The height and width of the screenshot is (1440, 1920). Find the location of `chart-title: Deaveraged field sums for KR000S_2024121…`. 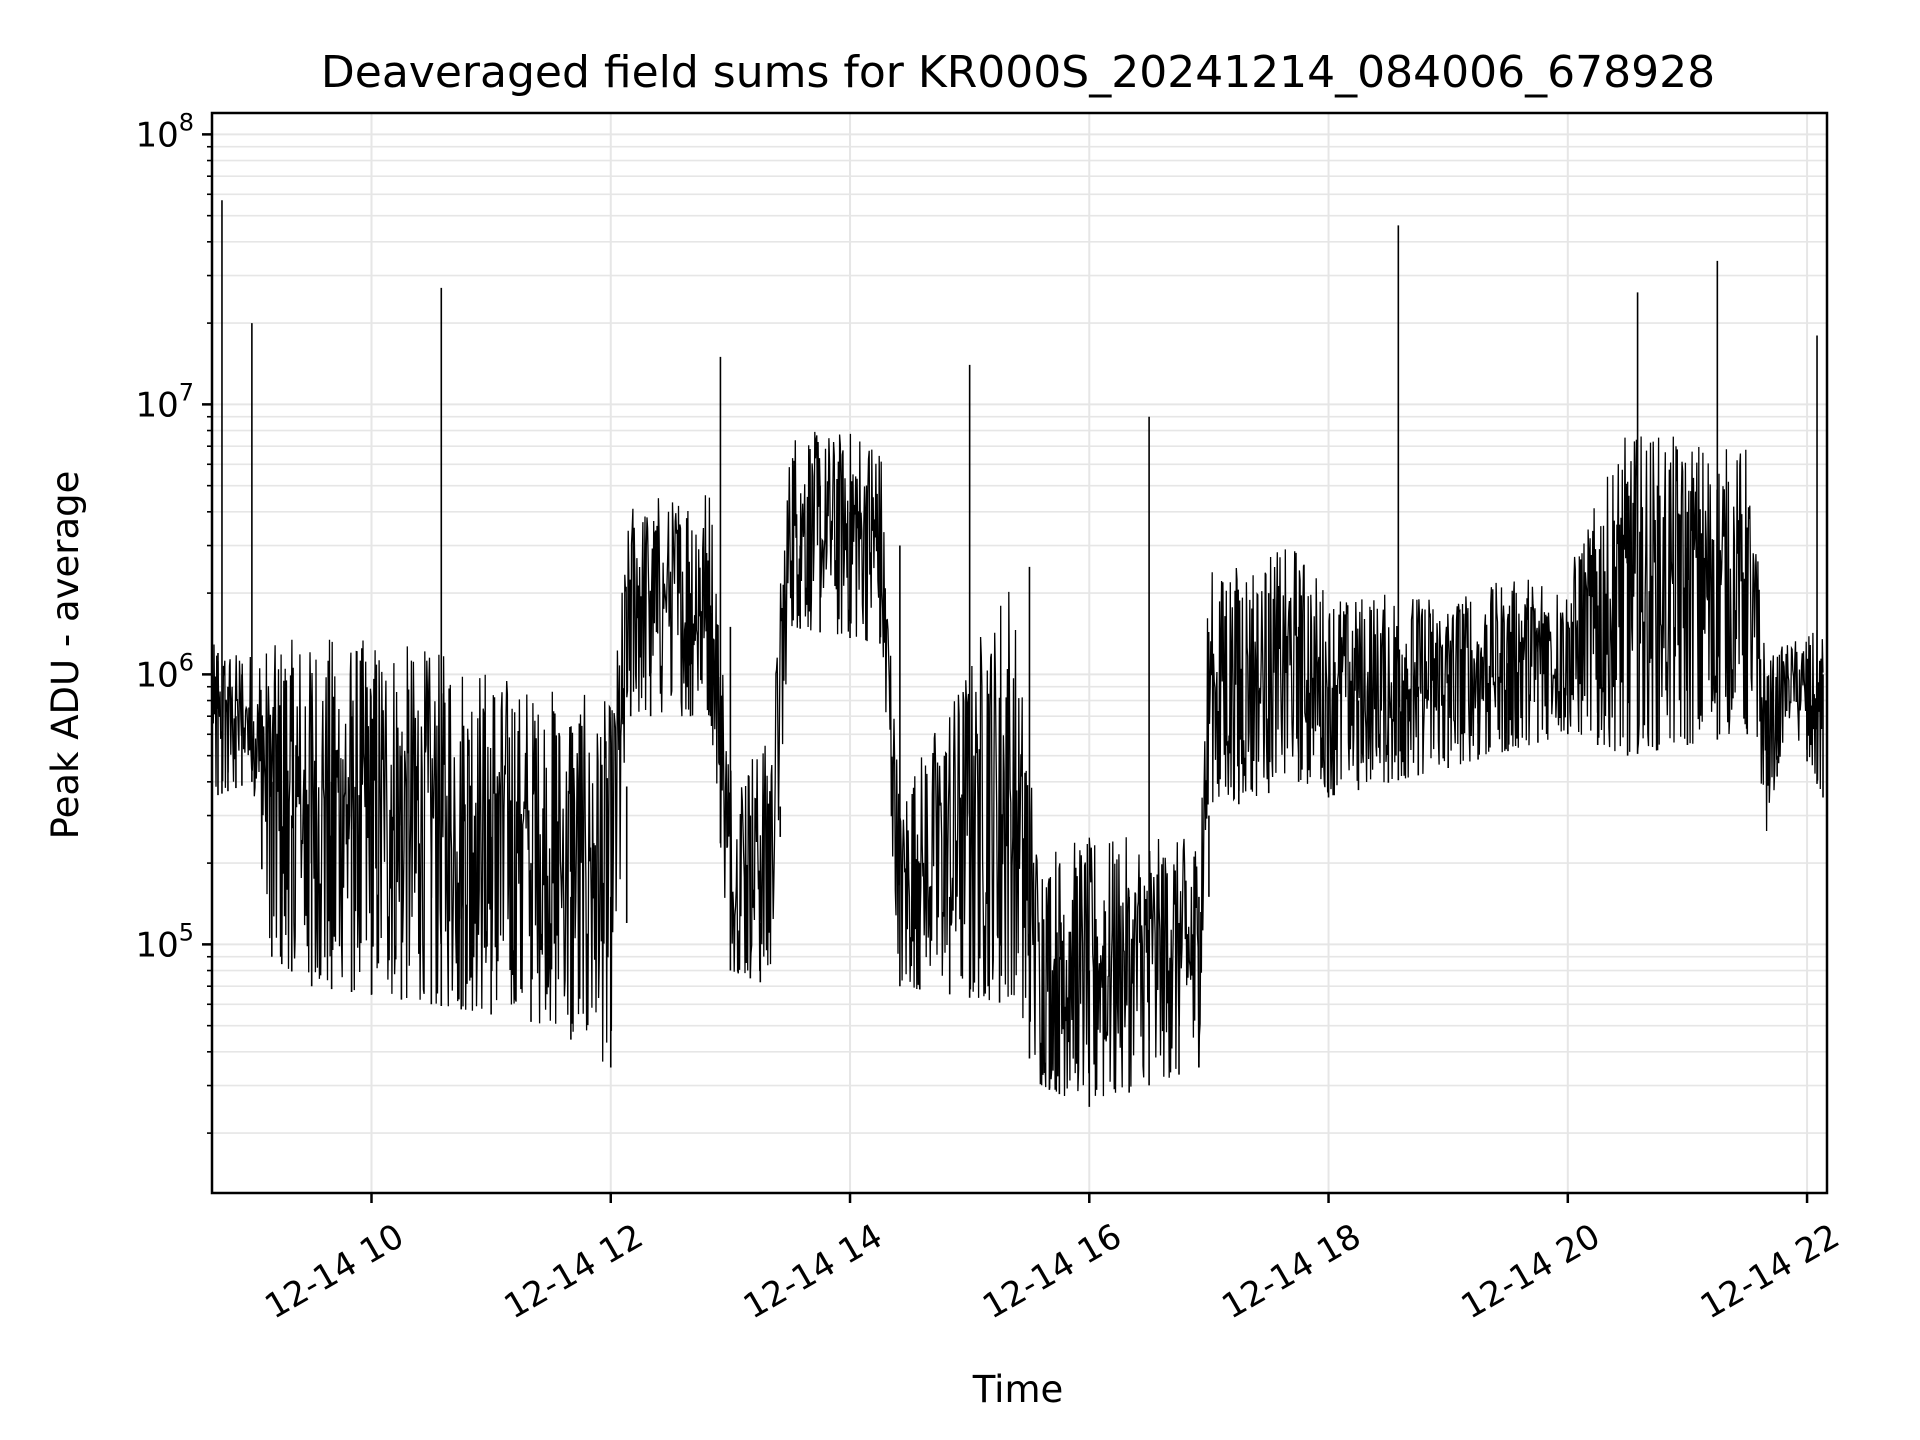

chart-title: Deaveraged field sums for KR000S_2024121… is located at coordinates (1018, 72).